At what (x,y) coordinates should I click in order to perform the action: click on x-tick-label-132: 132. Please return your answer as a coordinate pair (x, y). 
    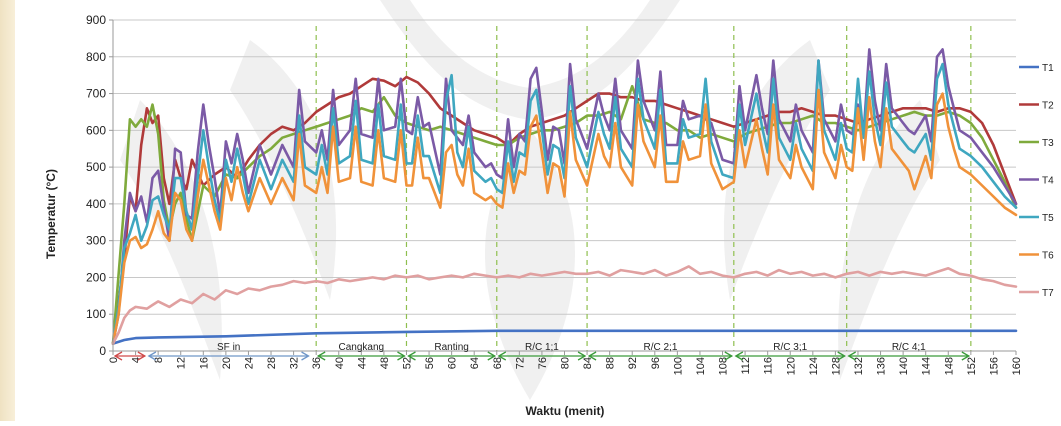
    Looking at the image, I should click on (859, 366).